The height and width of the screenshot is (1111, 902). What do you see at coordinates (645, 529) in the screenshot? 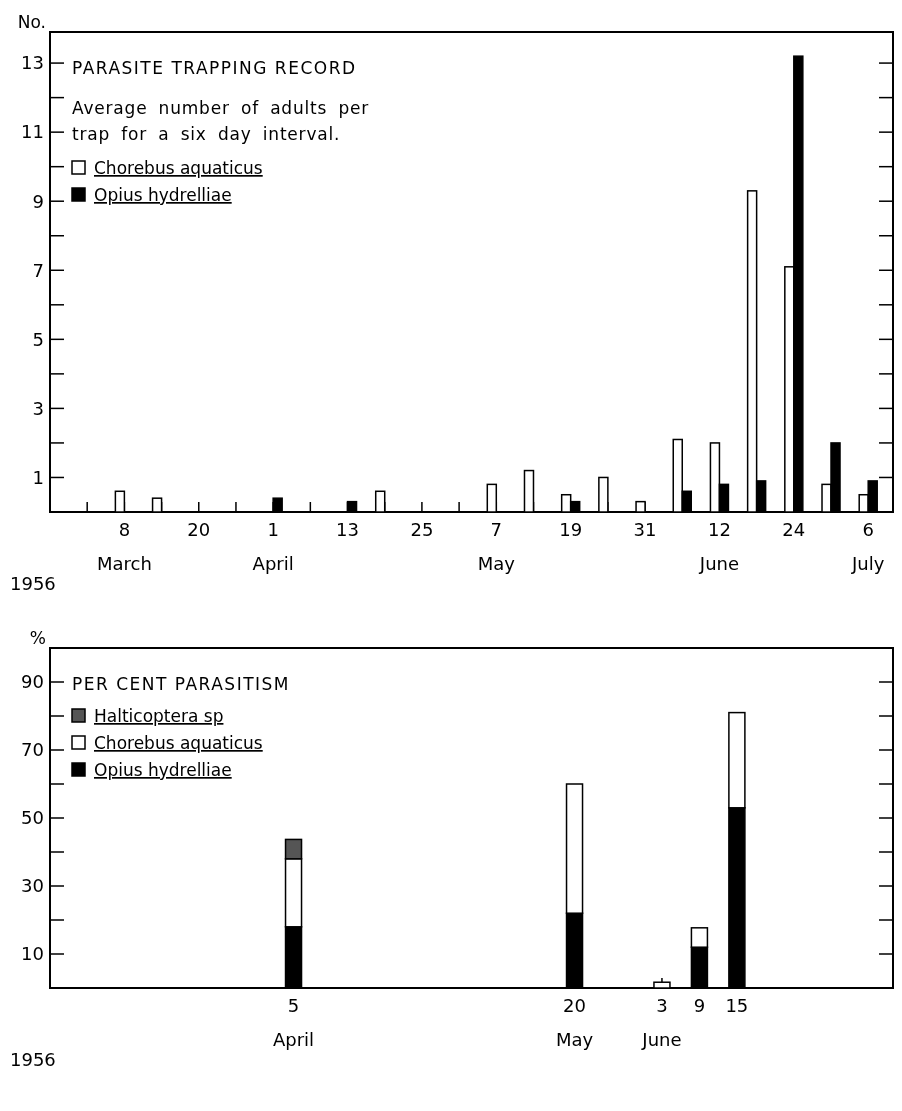
I see `x-tick-label: 31` at bounding box center [645, 529].